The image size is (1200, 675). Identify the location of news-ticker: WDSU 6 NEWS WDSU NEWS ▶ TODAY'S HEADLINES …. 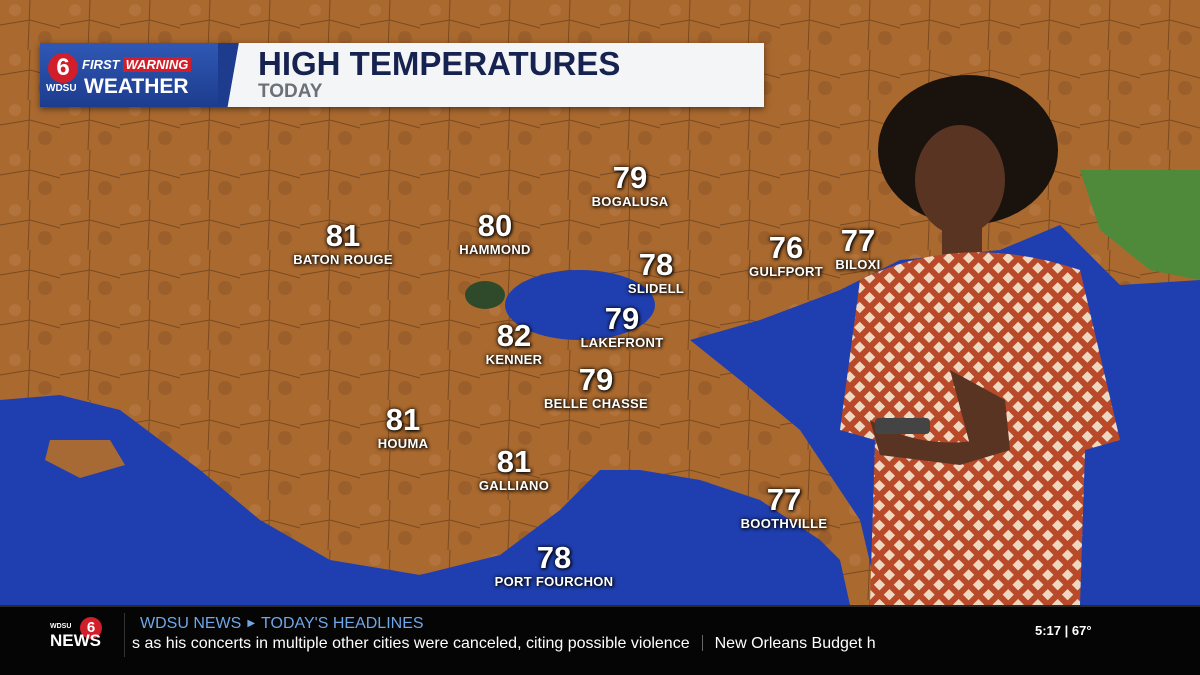
(600, 640).